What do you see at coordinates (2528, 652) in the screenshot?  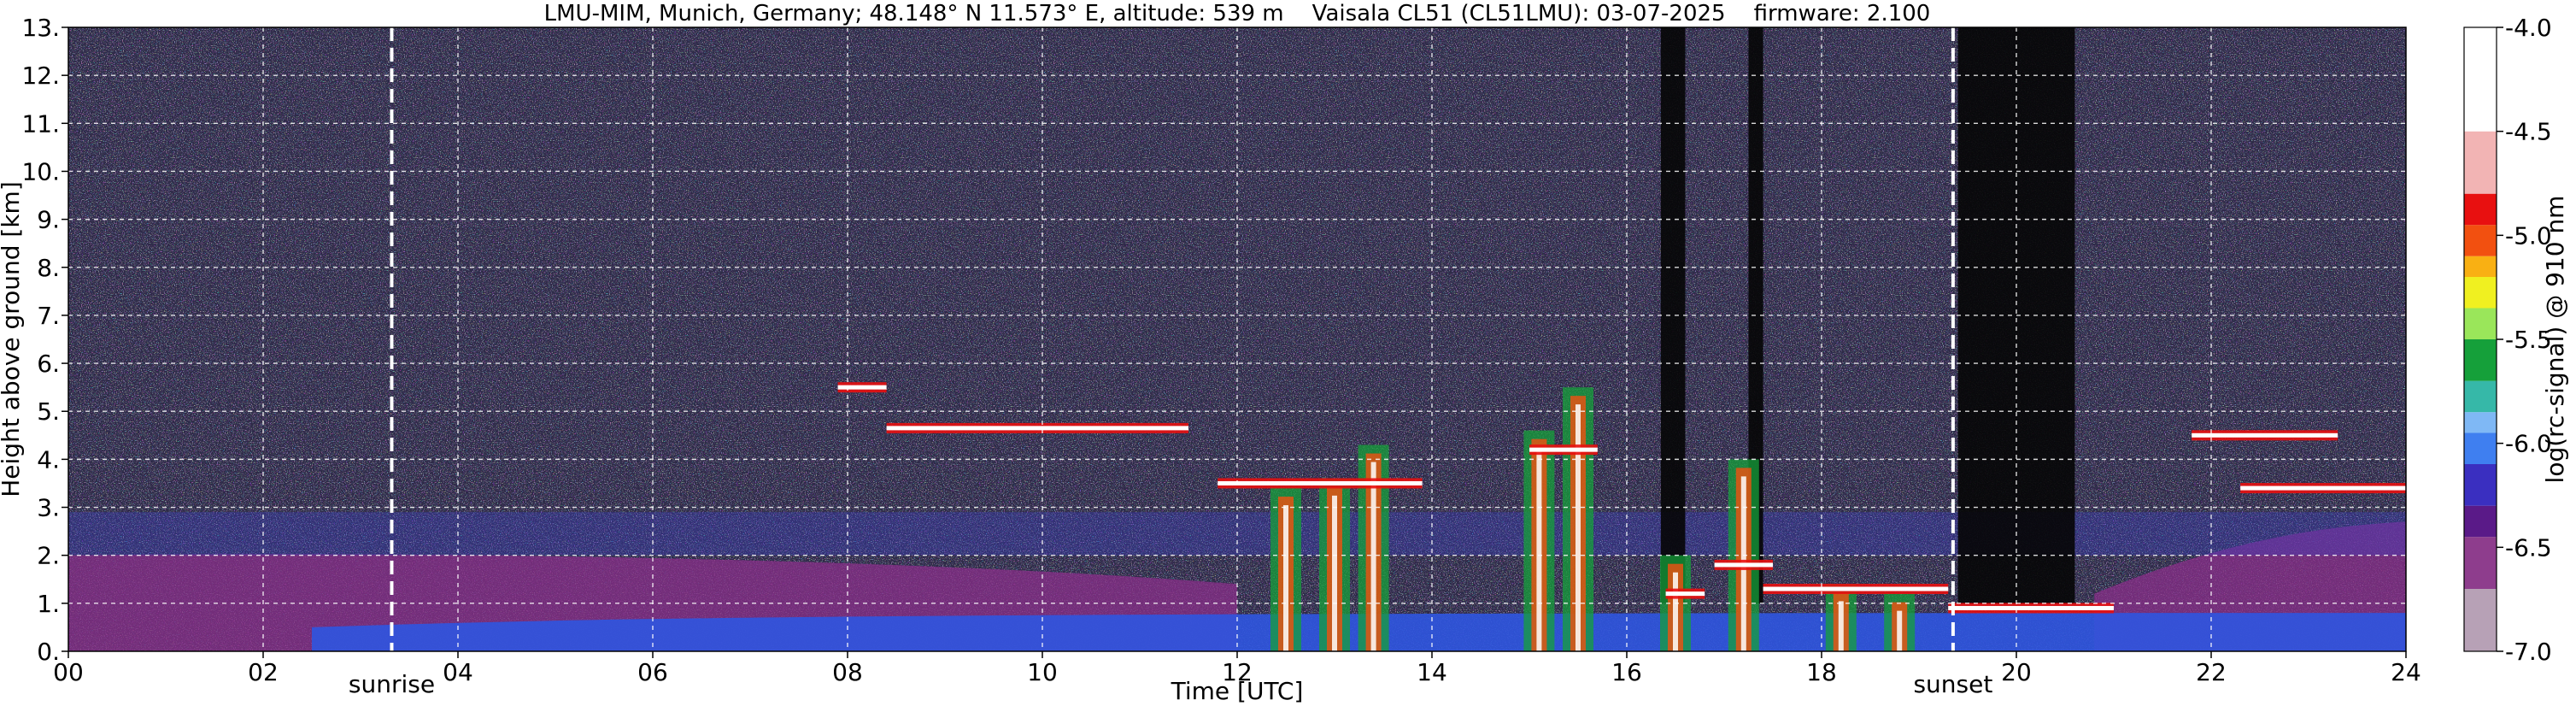 I see `colorbar-tick-label: -7.0` at bounding box center [2528, 652].